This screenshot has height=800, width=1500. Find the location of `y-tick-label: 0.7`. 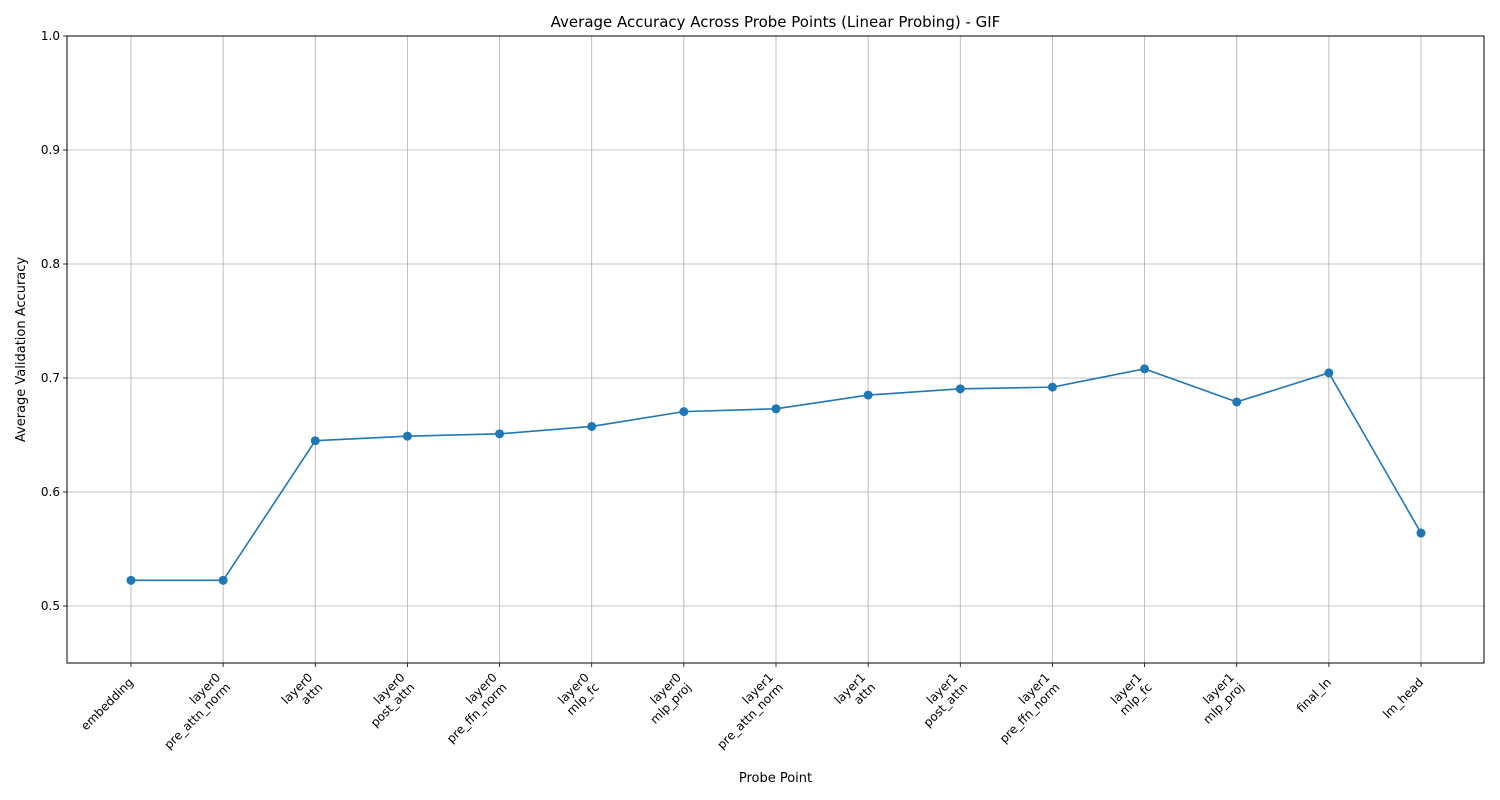

y-tick-label: 0.7 is located at coordinates (50, 378).